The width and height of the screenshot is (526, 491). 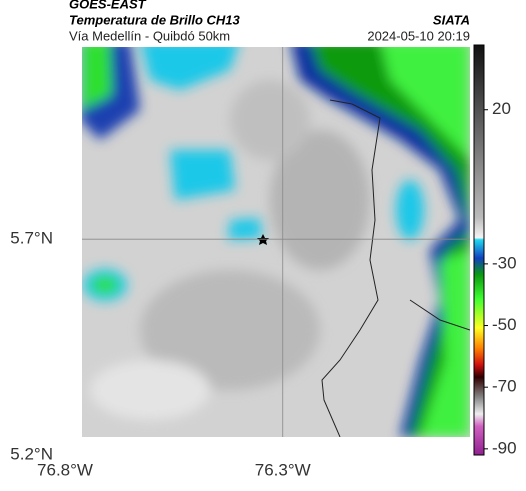 I want to click on product-title: Temperatura de Brillo CH13, so click(x=155, y=19).